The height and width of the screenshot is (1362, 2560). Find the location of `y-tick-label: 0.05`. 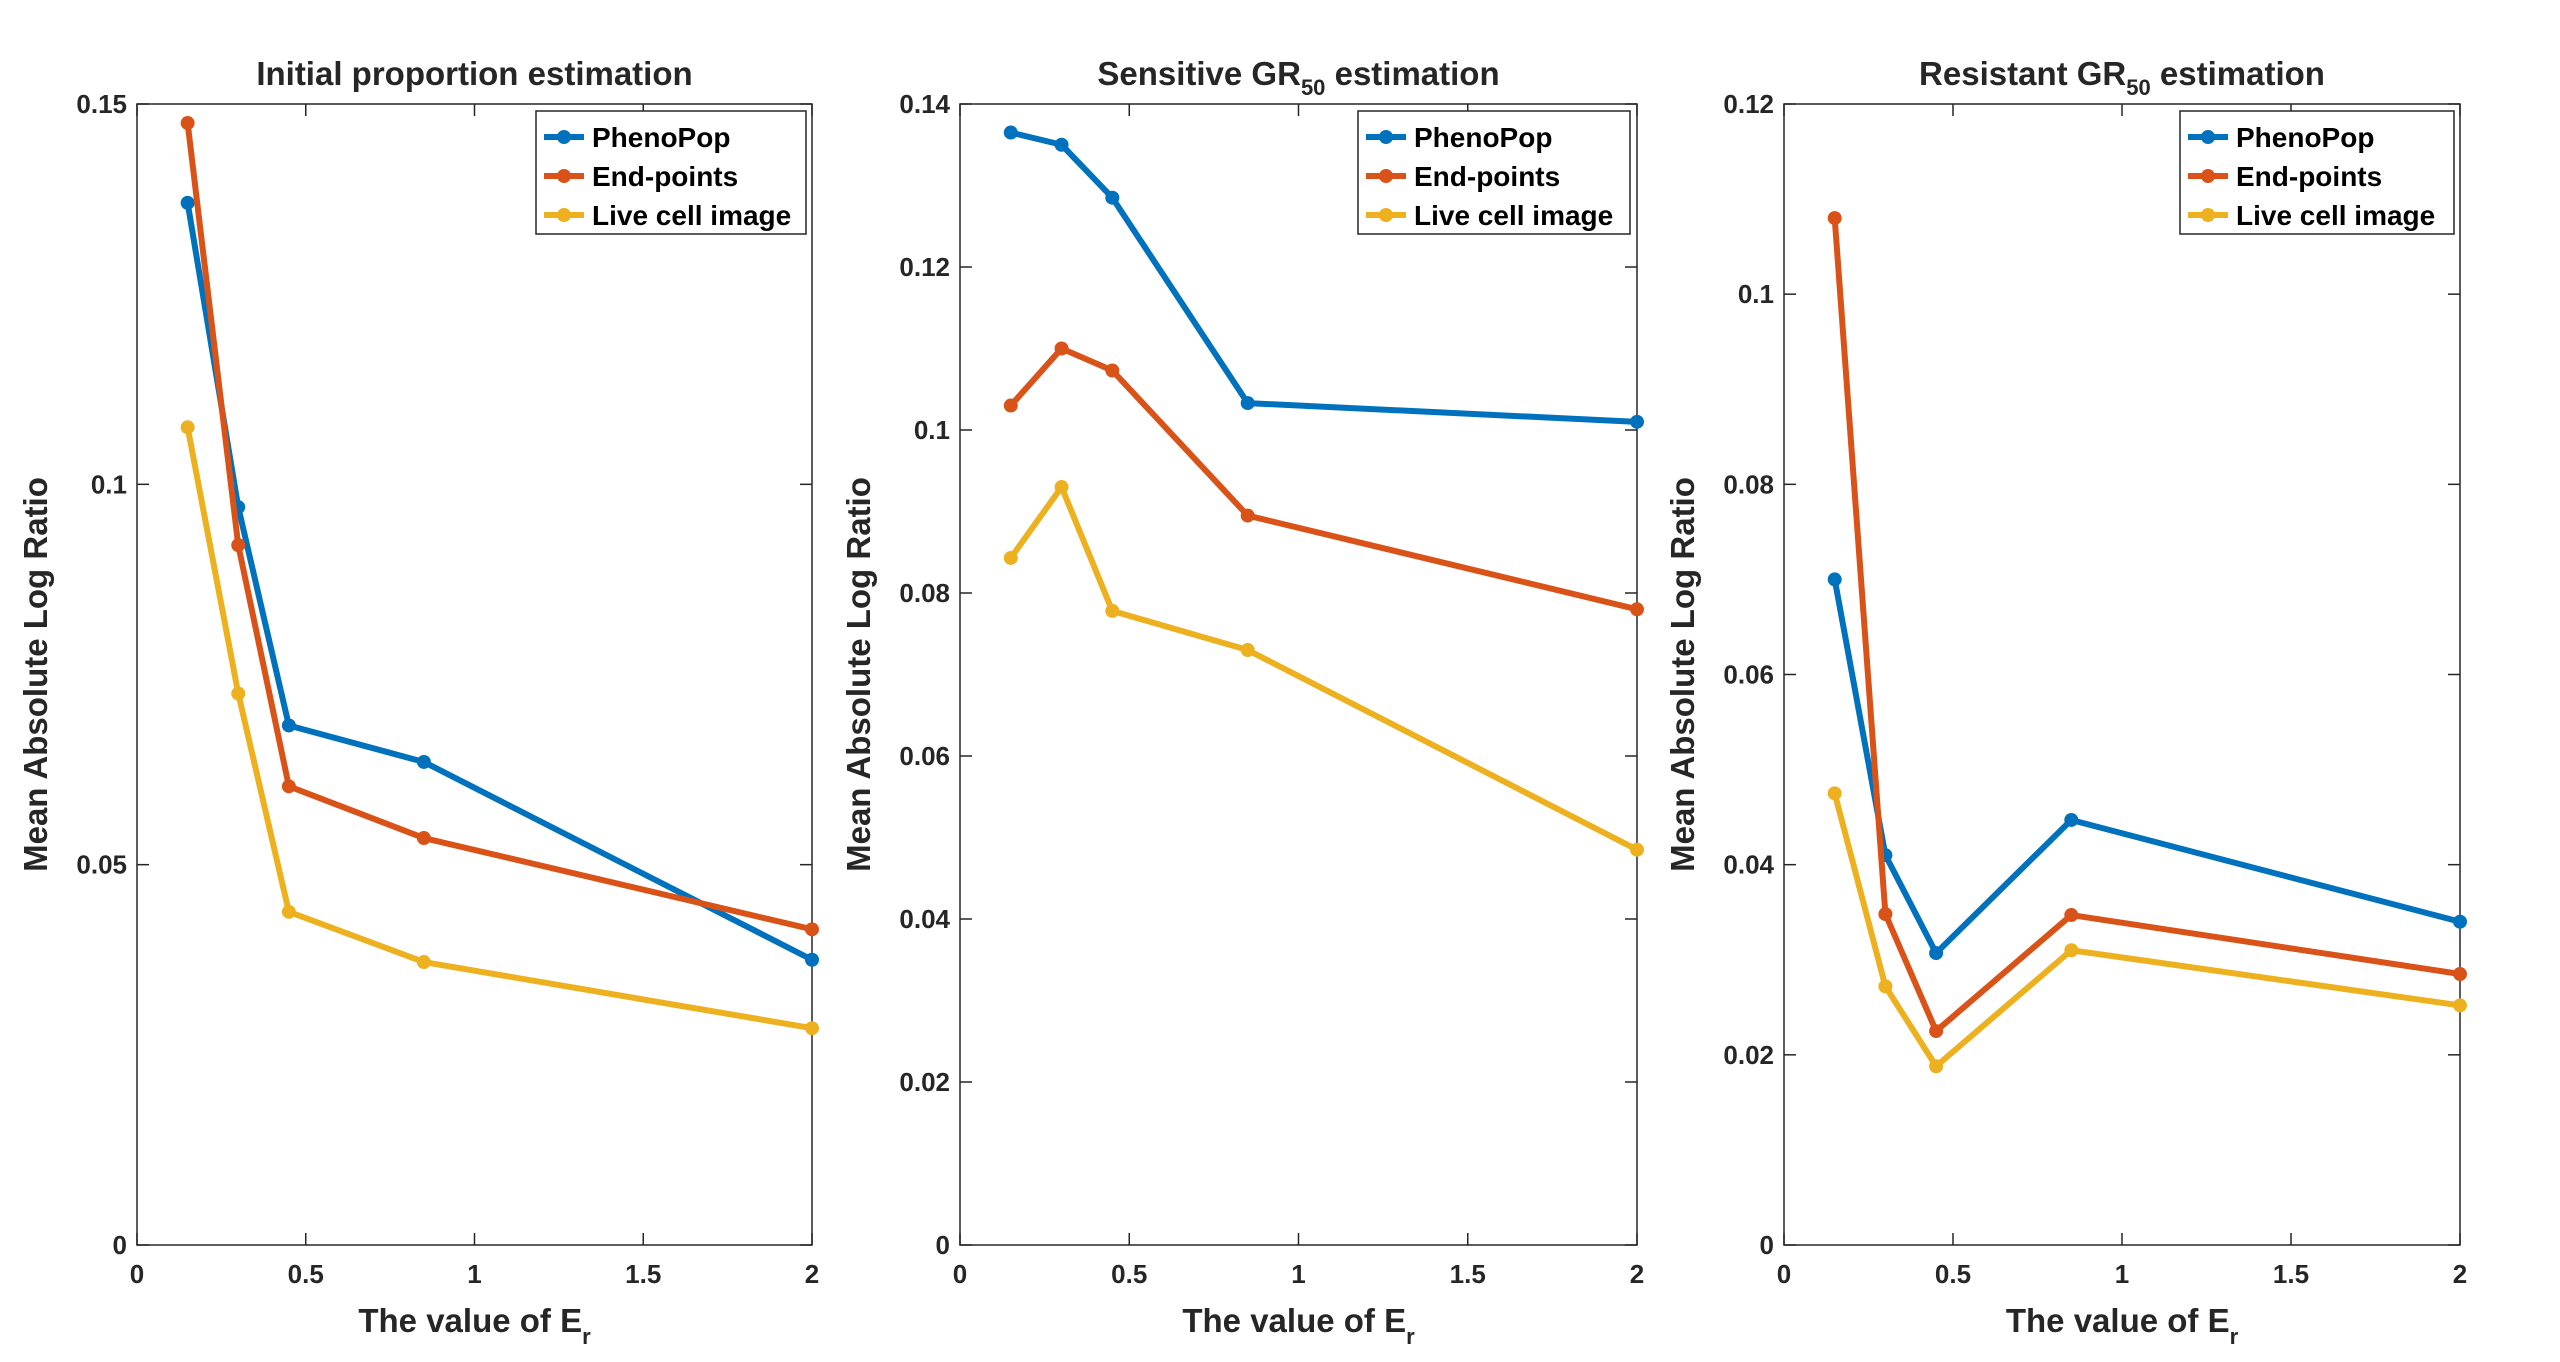

y-tick-label: 0.05 is located at coordinates (101, 865).